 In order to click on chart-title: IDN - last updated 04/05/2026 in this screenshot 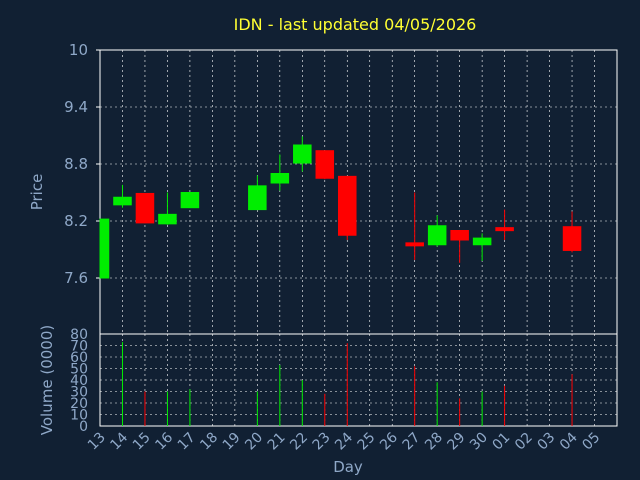, I will do `click(355, 24)`.